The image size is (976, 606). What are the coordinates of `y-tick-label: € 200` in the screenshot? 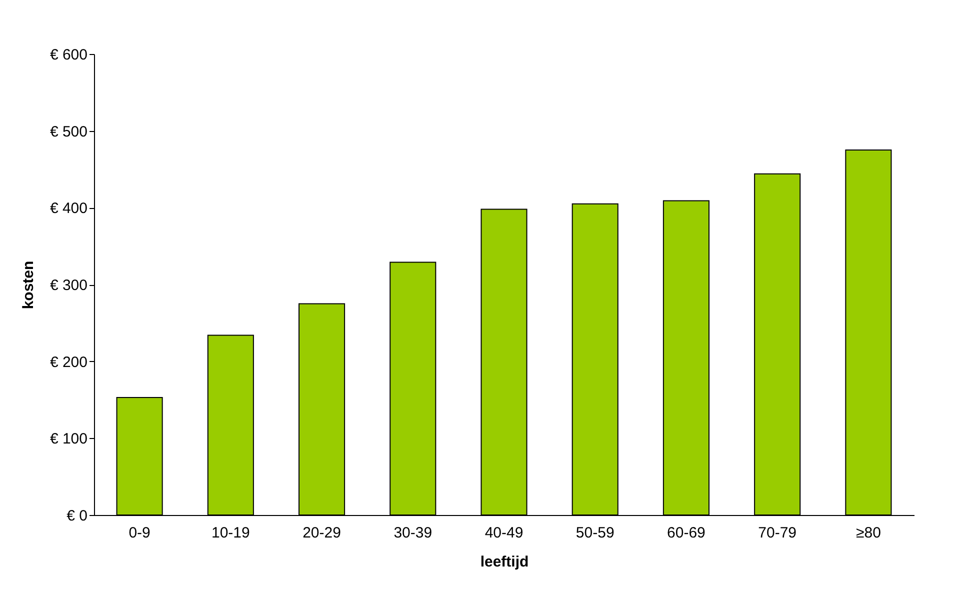 It's located at (69, 362).